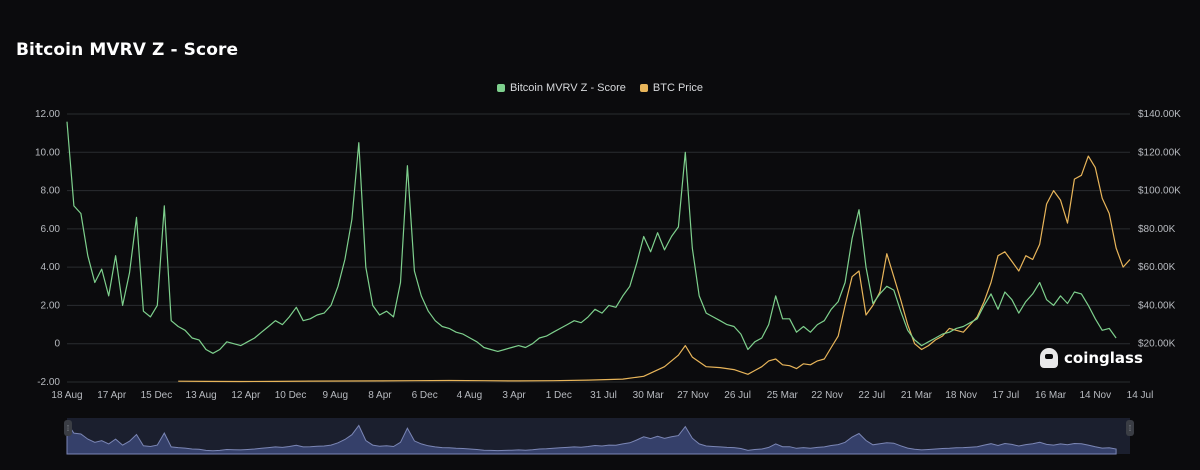 This screenshot has width=1200, height=470. Describe the element at coordinates (917, 395) in the screenshot. I see `x-tick-label: 21 Mar` at that location.